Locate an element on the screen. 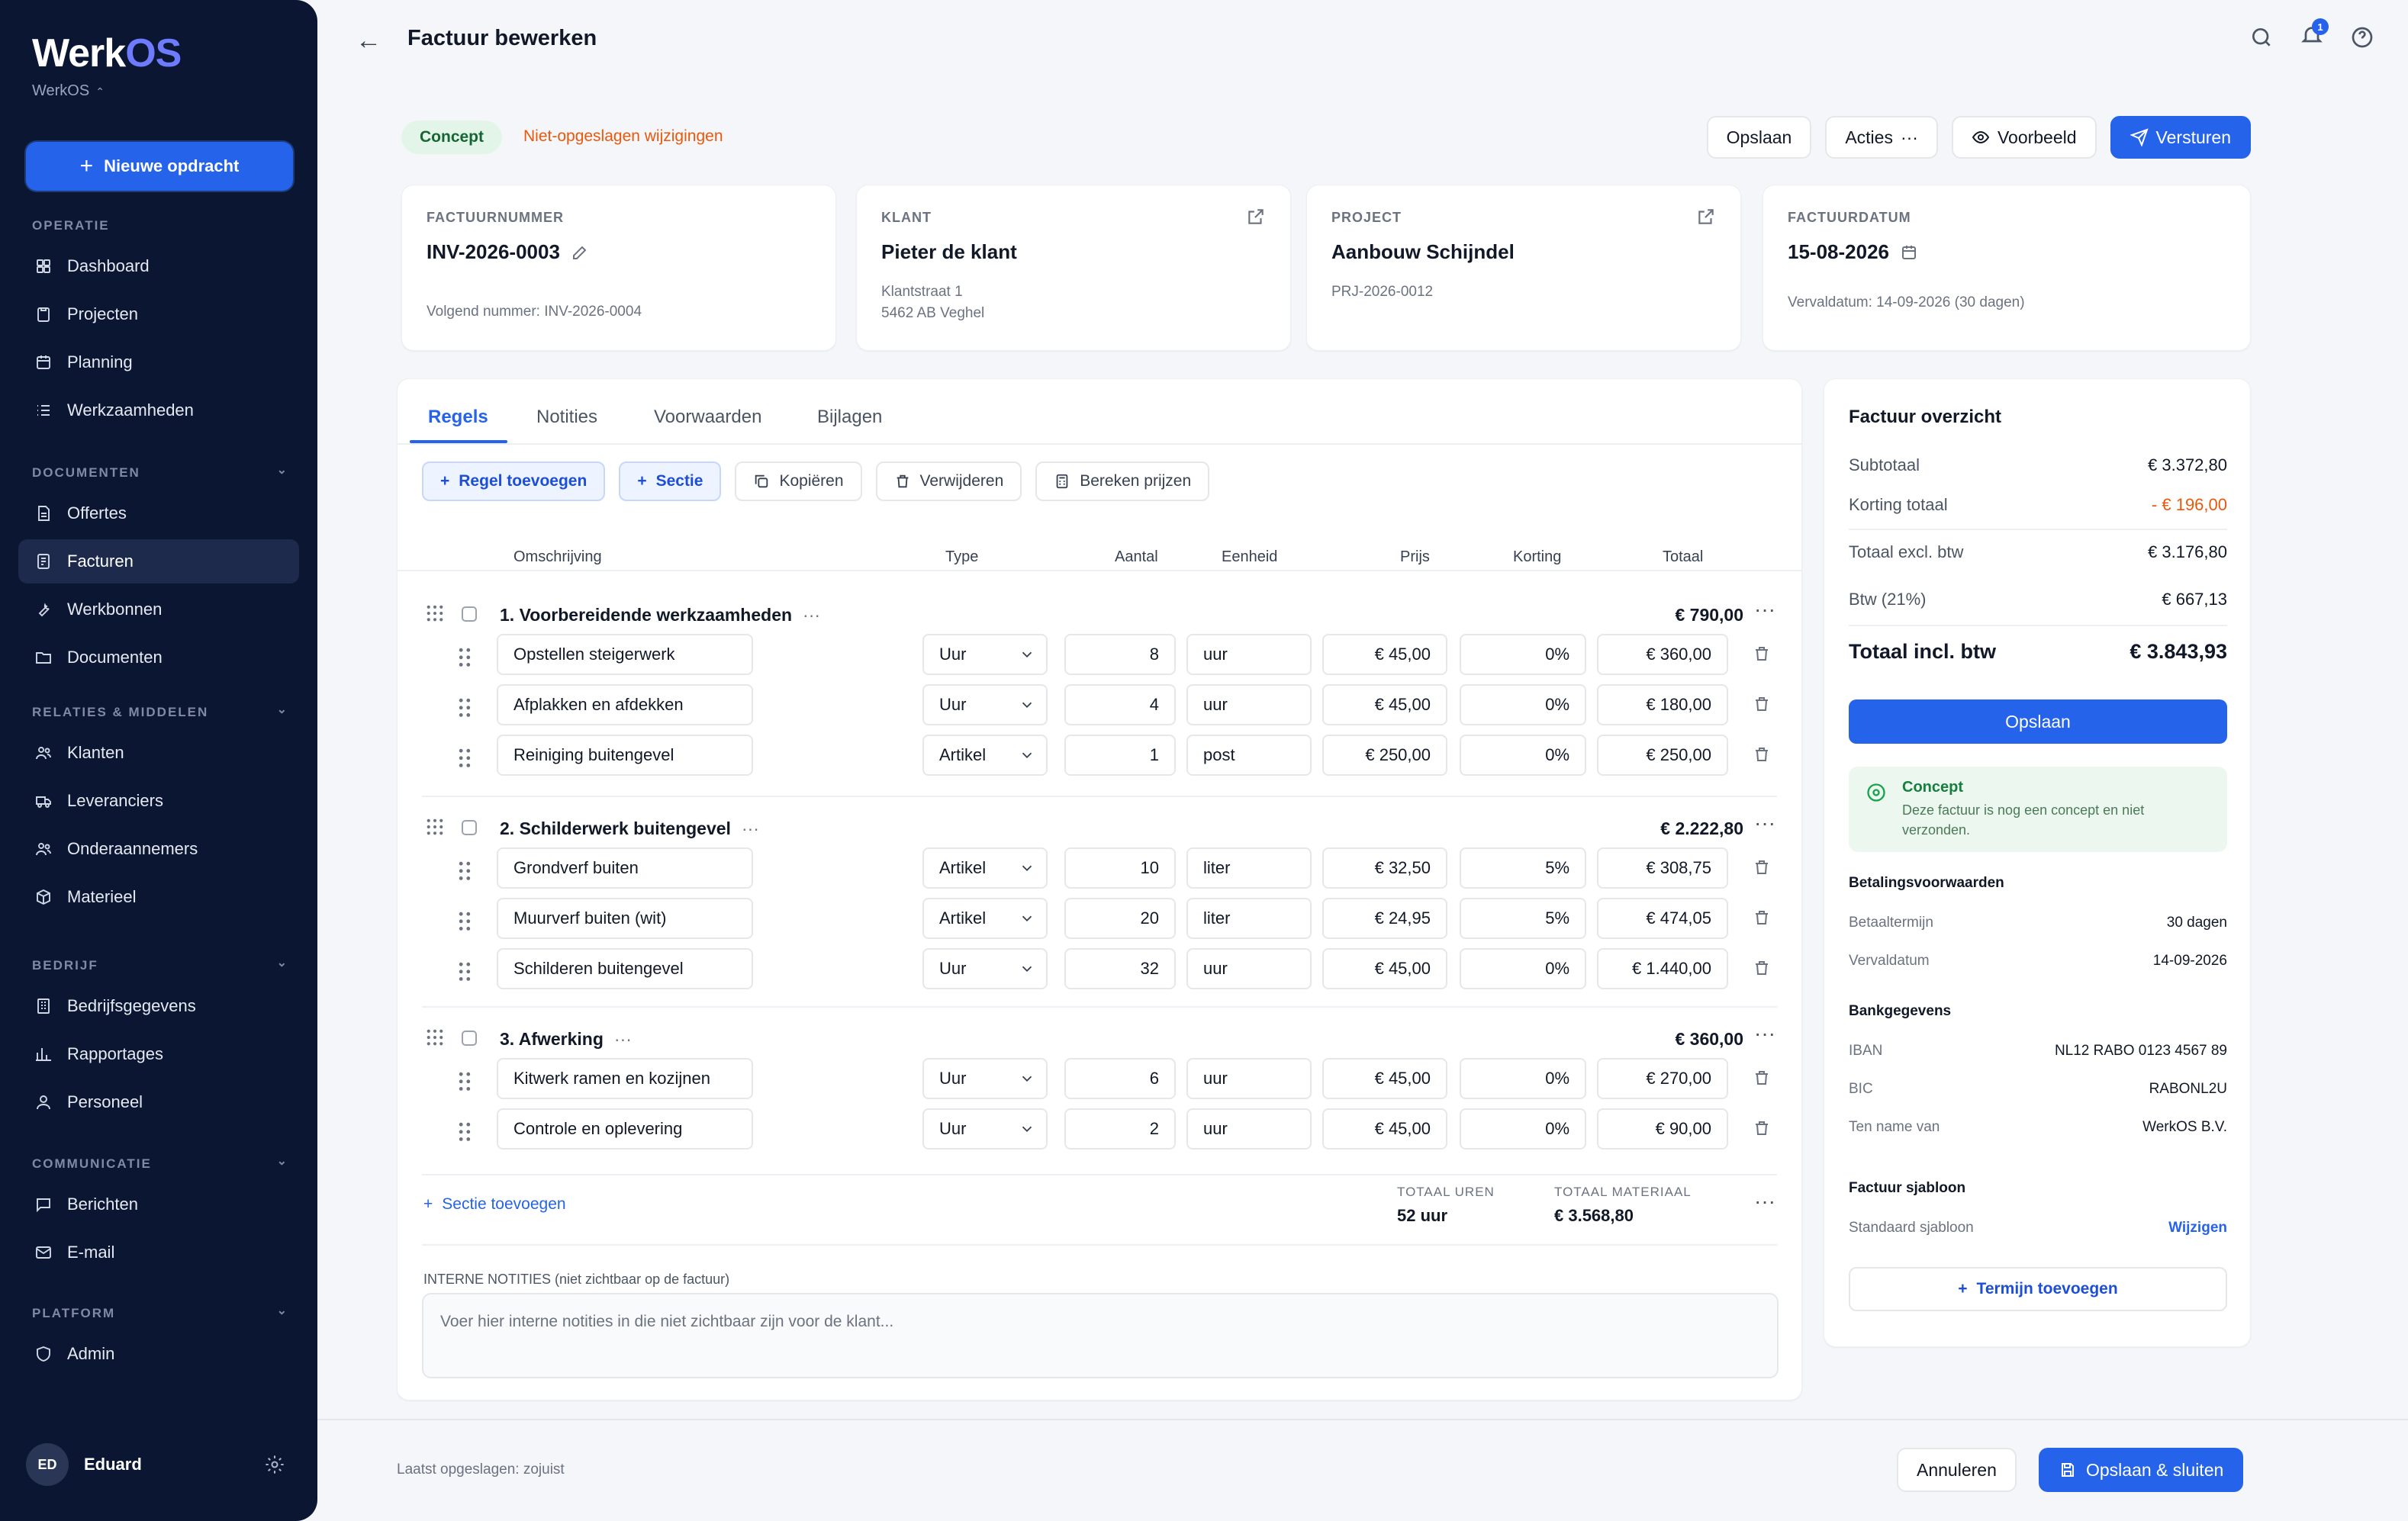 The width and height of the screenshot is (2408, 1521). sidebar-item-projecten: Projecten is located at coordinates (158, 314).